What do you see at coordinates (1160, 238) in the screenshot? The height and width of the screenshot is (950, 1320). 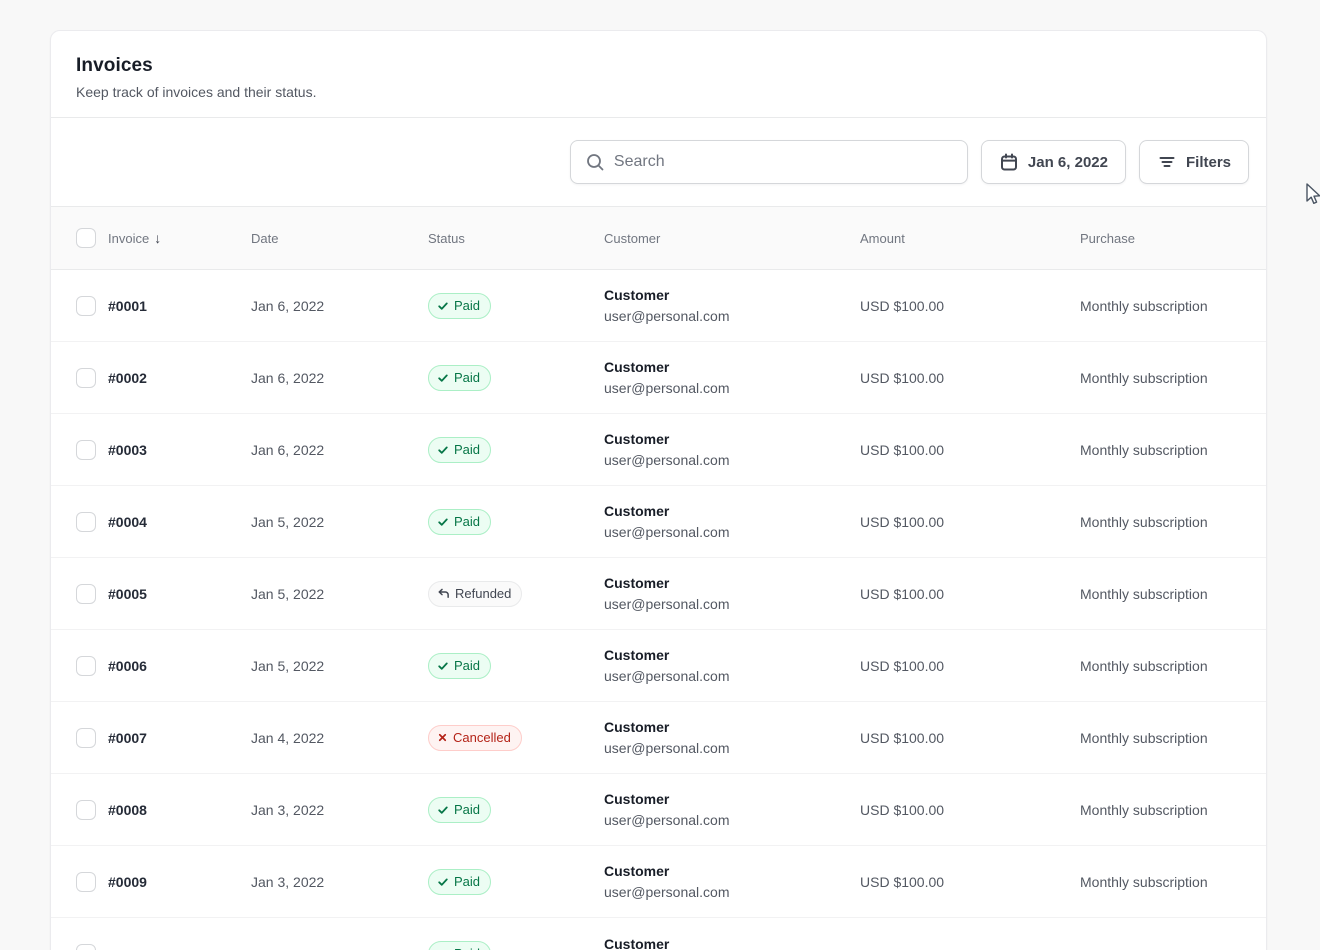 I see `column-header-purchase: Purchase` at bounding box center [1160, 238].